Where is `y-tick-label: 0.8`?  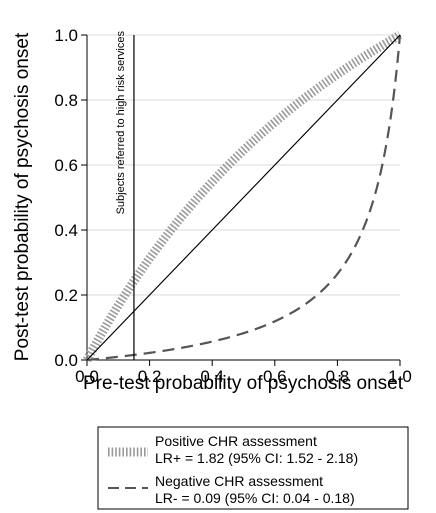
y-tick-label: 0.8 is located at coordinates (66, 100).